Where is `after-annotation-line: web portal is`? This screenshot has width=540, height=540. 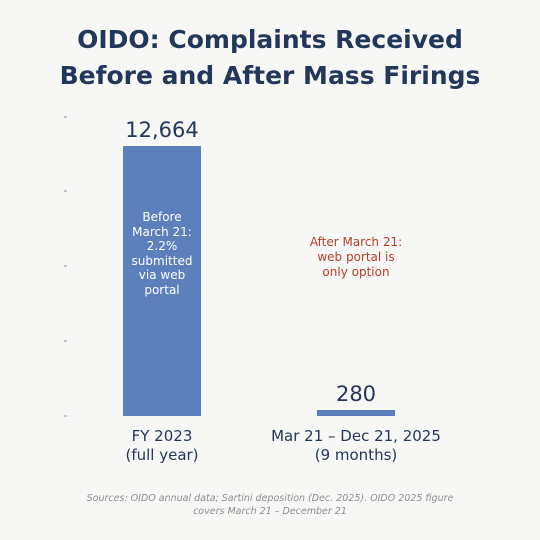 after-annotation-line: web portal is is located at coordinates (356, 257).